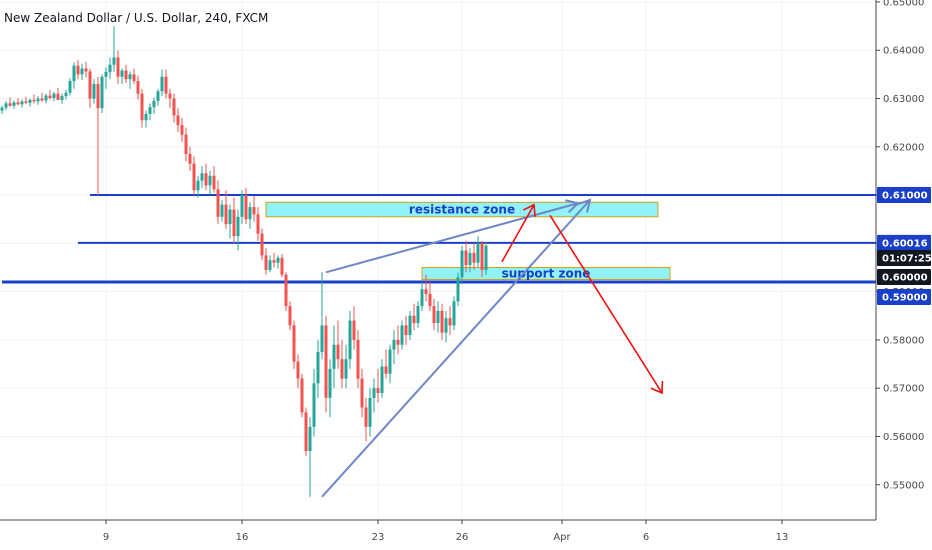 The height and width of the screenshot is (550, 932). I want to click on x-tick-label: 9, so click(106, 537).